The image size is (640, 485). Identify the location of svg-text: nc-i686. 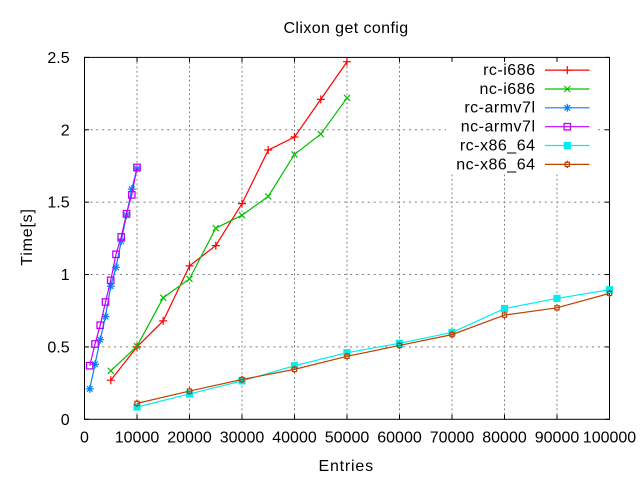
(508, 89).